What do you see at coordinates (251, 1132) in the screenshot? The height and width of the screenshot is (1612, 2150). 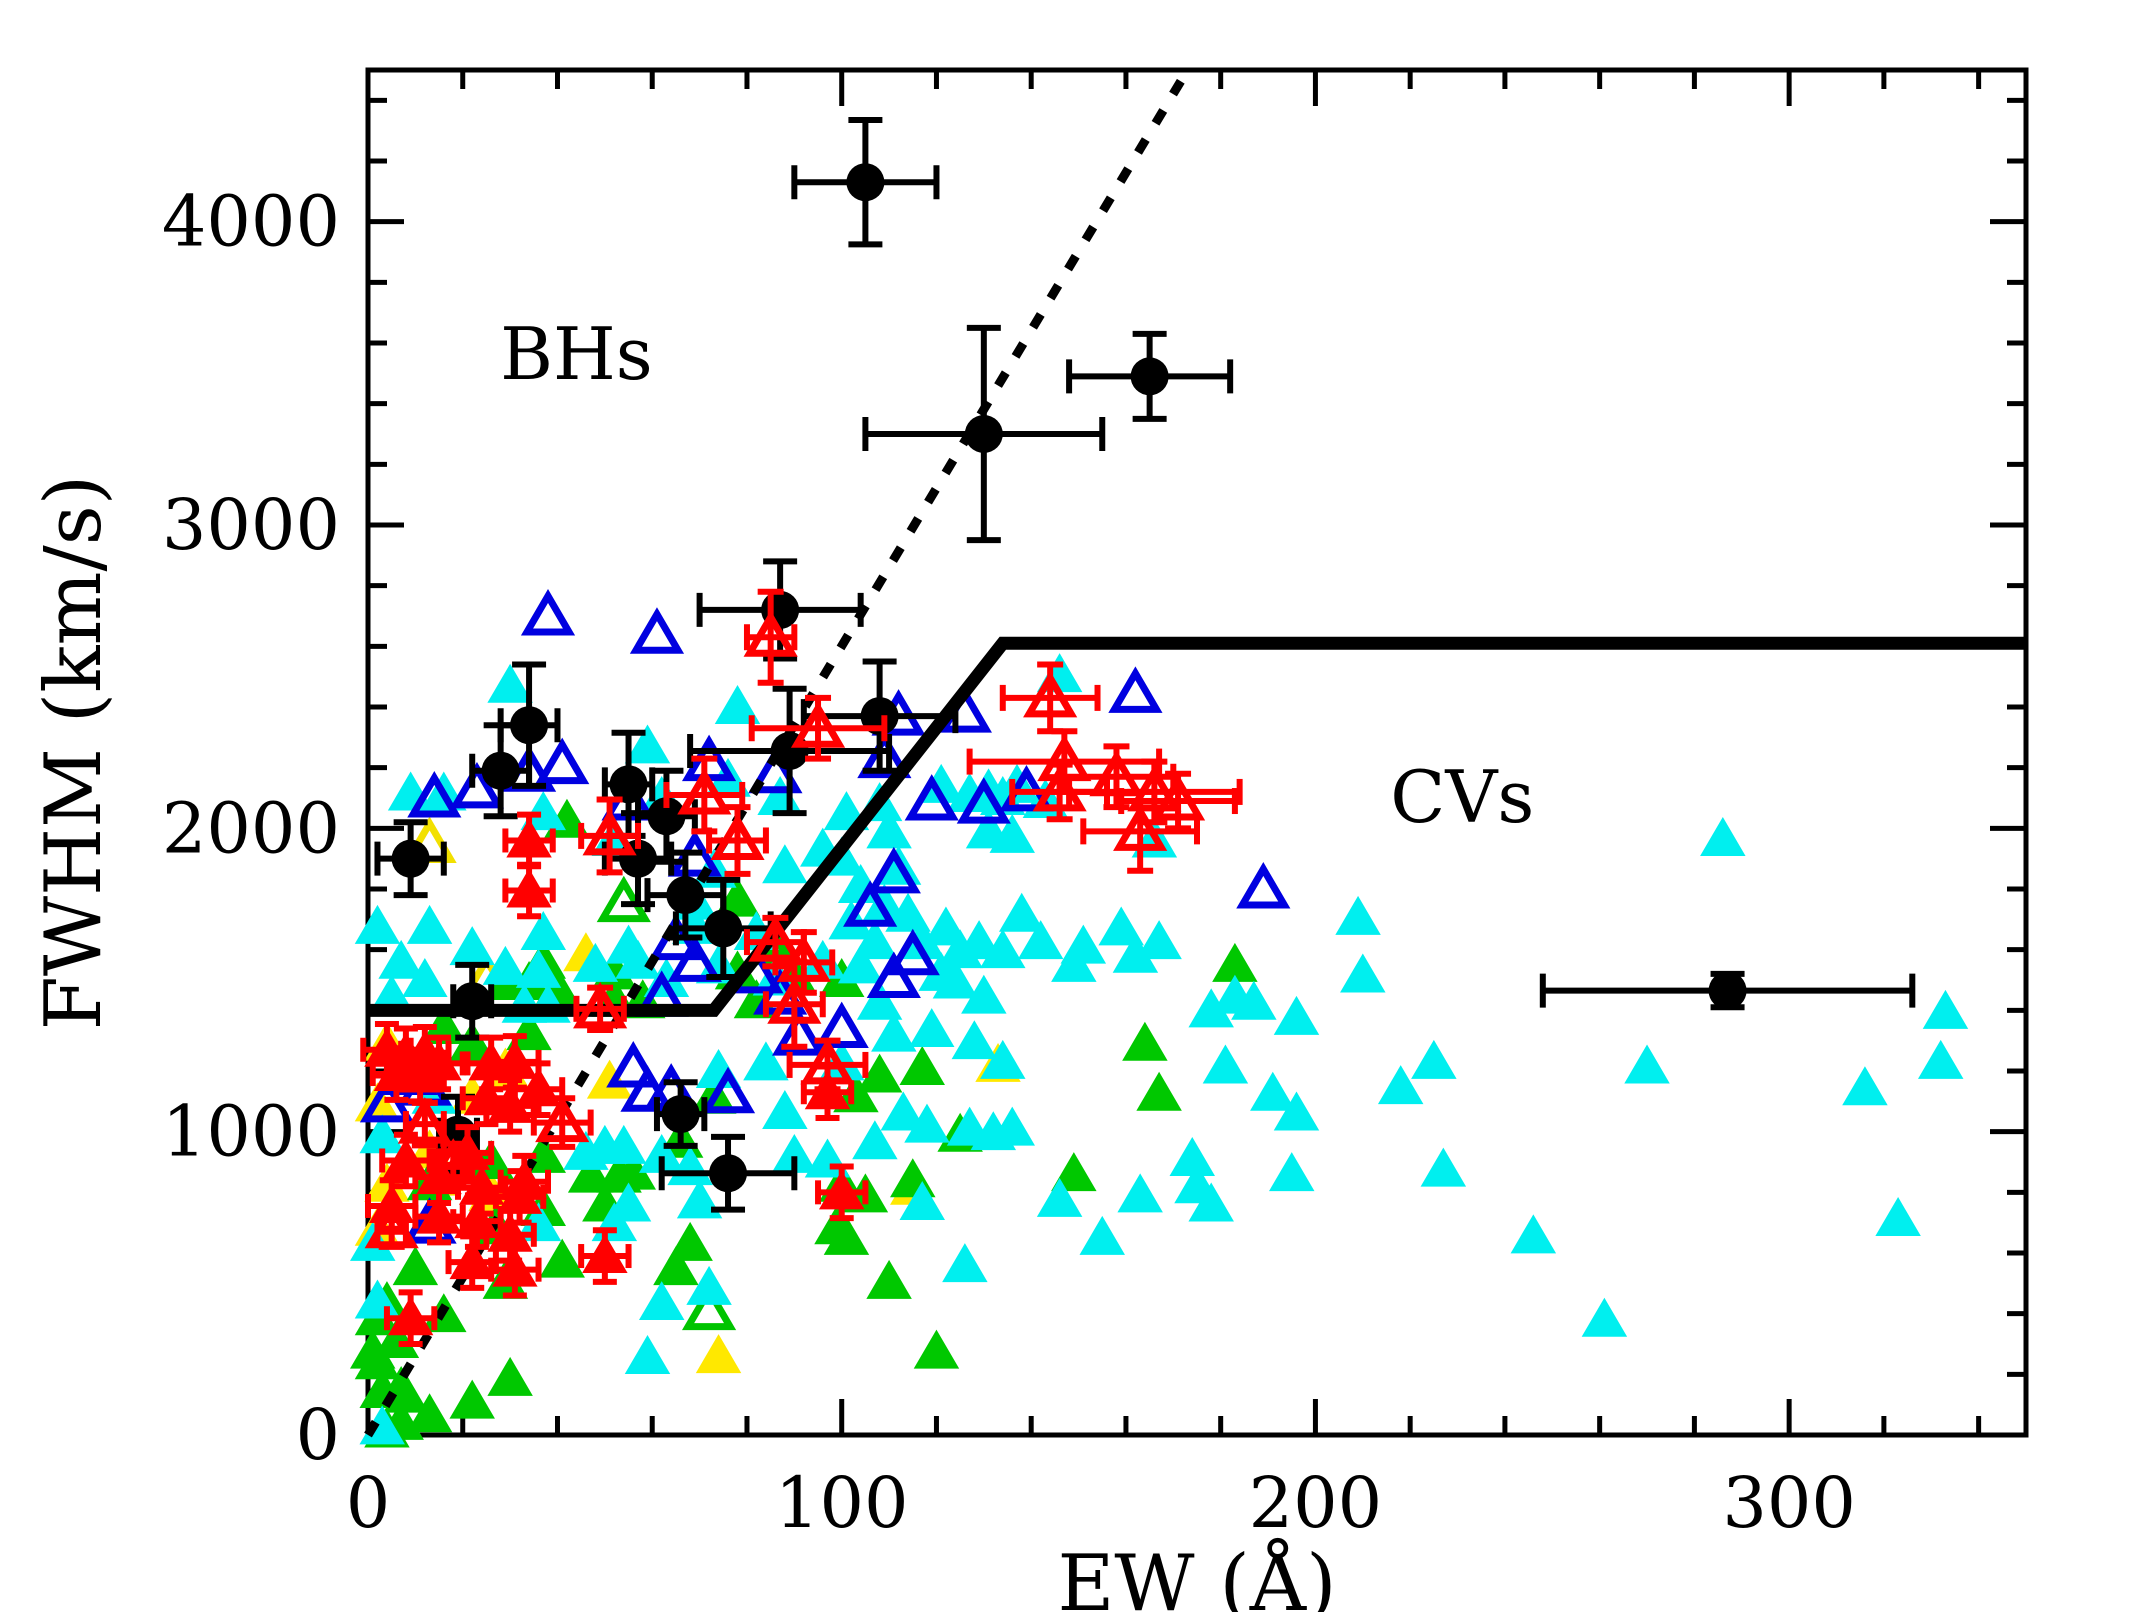 I see `y-tick-label: 1000` at bounding box center [251, 1132].